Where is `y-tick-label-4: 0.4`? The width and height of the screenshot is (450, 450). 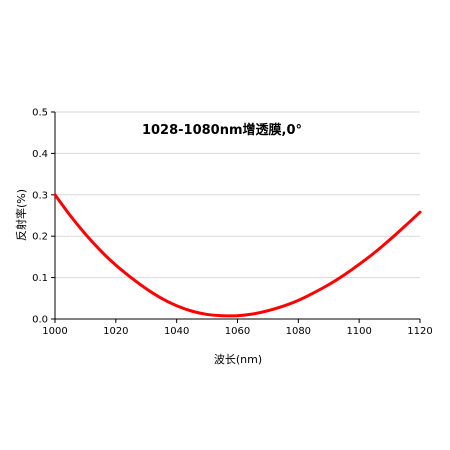 y-tick-label-4: 0.4 is located at coordinates (40, 154).